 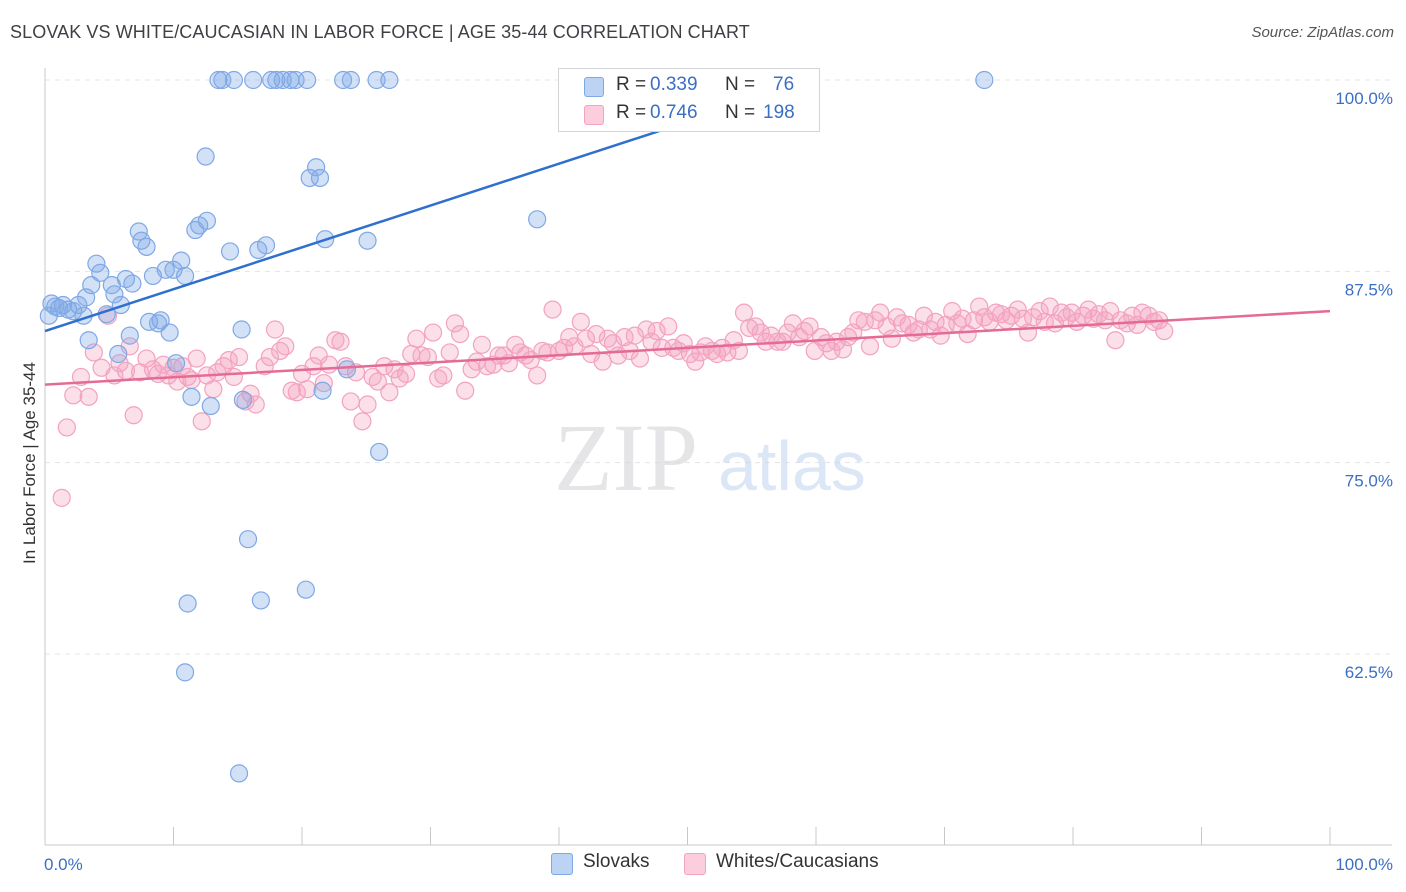 I want to click on whites-legend-swatch, so click(x=695, y=864).